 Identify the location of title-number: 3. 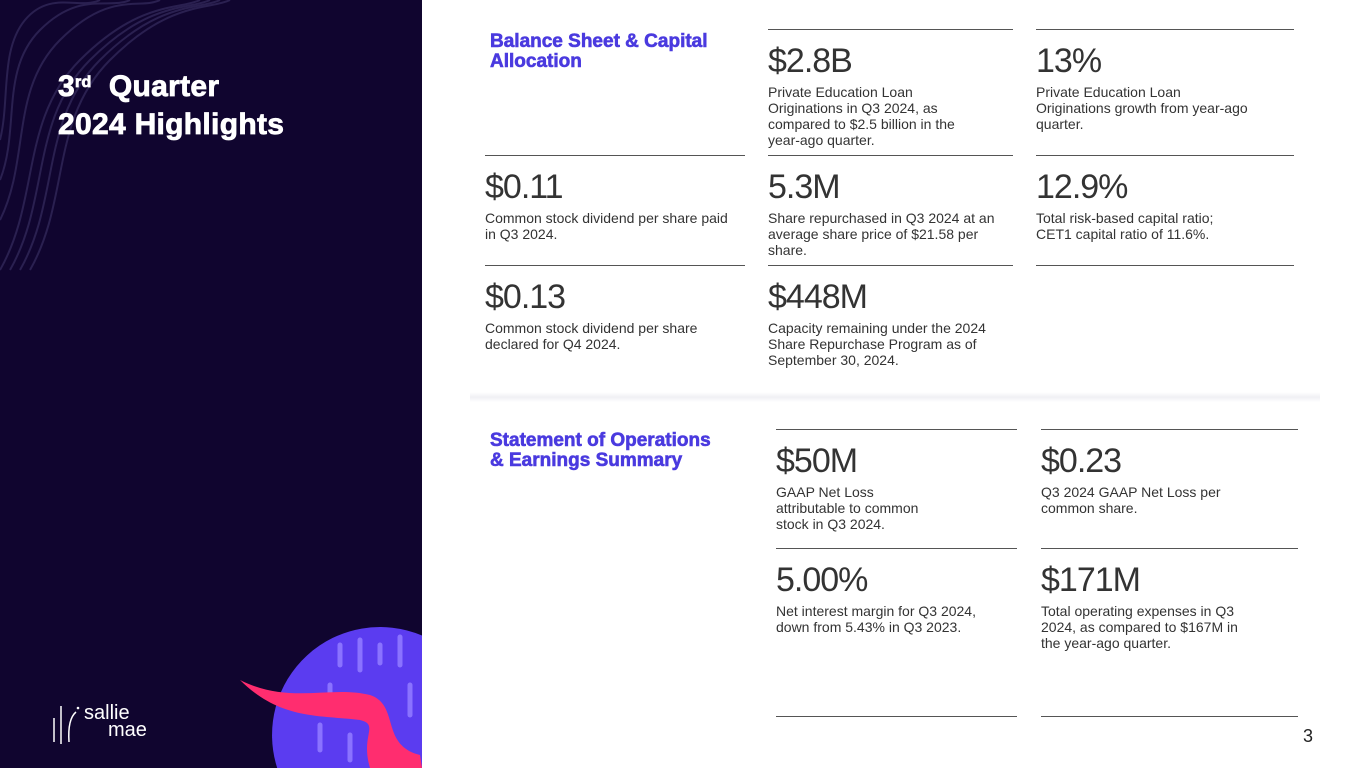
(67, 87).